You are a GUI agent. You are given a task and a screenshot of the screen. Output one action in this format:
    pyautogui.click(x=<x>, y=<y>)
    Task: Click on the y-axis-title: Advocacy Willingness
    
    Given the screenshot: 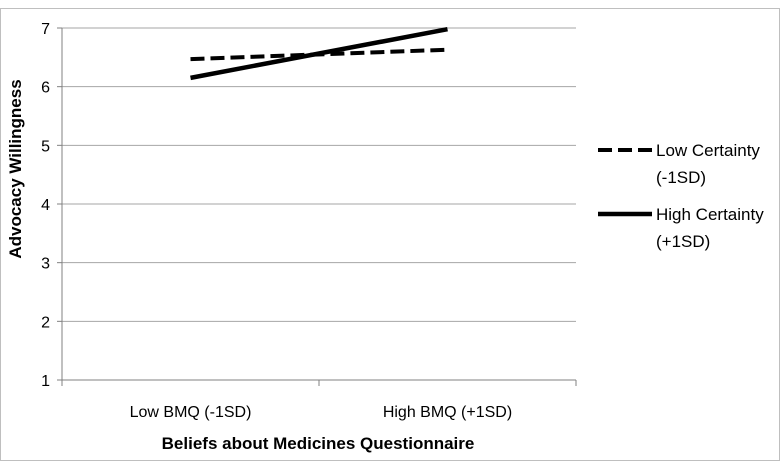 What is the action you would take?
    pyautogui.click(x=15, y=168)
    